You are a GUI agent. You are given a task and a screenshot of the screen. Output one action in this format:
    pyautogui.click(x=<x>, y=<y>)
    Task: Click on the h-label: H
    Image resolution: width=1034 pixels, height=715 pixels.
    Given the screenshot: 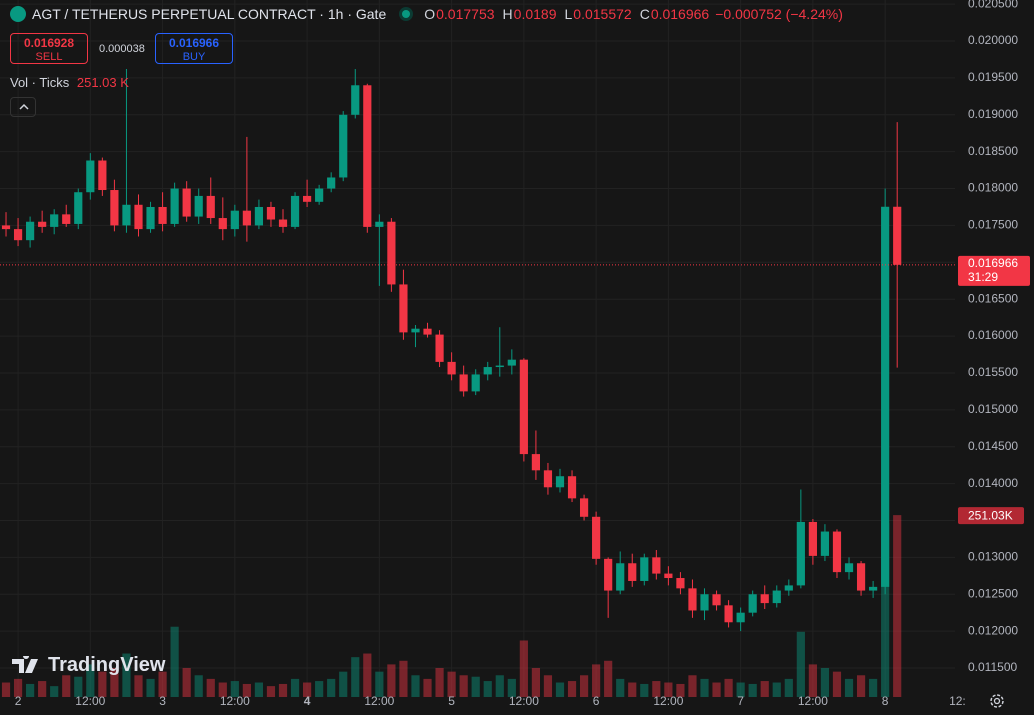 What is the action you would take?
    pyautogui.click(x=507, y=14)
    